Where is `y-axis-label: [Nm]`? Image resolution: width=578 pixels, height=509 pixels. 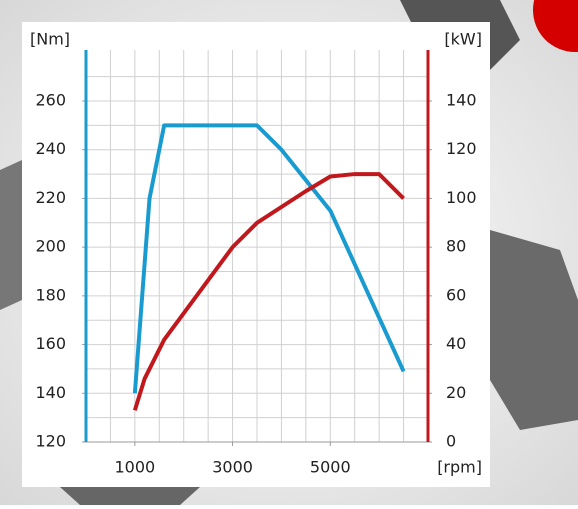
y-axis-label: [Nm] is located at coordinates (50, 39).